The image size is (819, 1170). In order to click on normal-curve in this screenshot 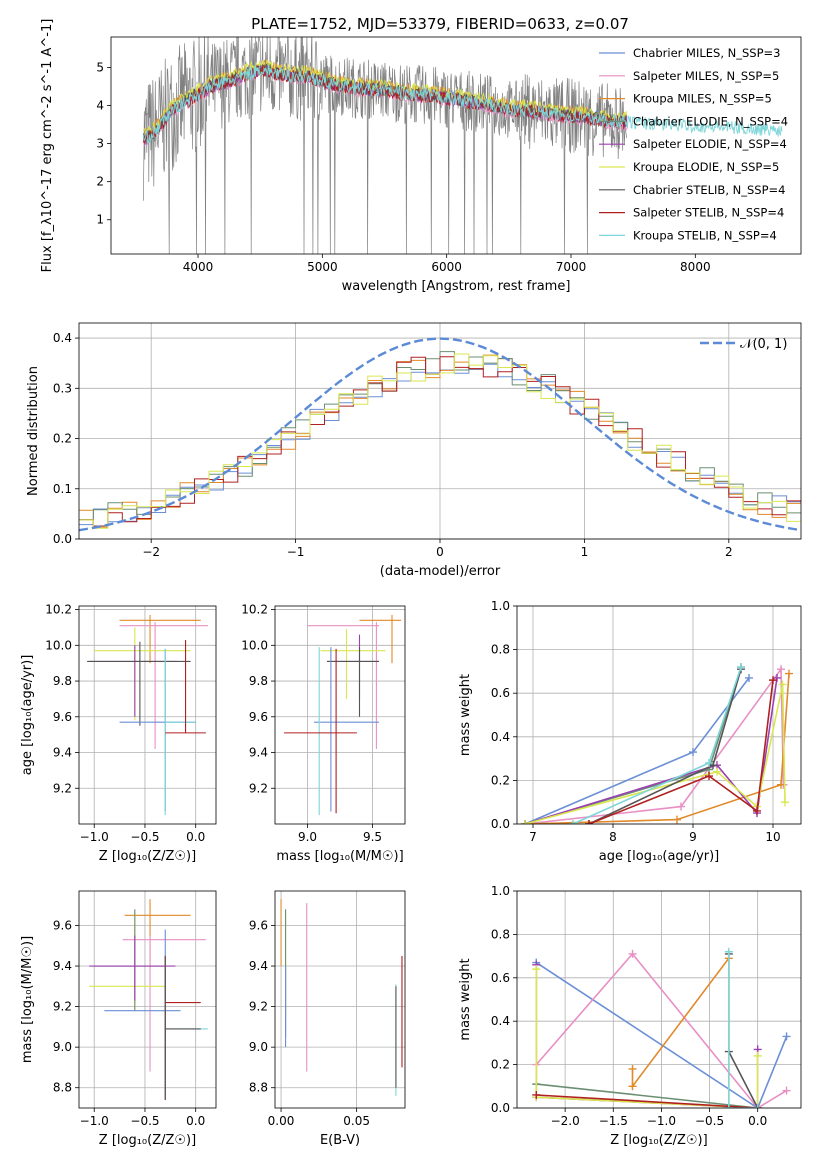, I will do `click(440, 434)`.